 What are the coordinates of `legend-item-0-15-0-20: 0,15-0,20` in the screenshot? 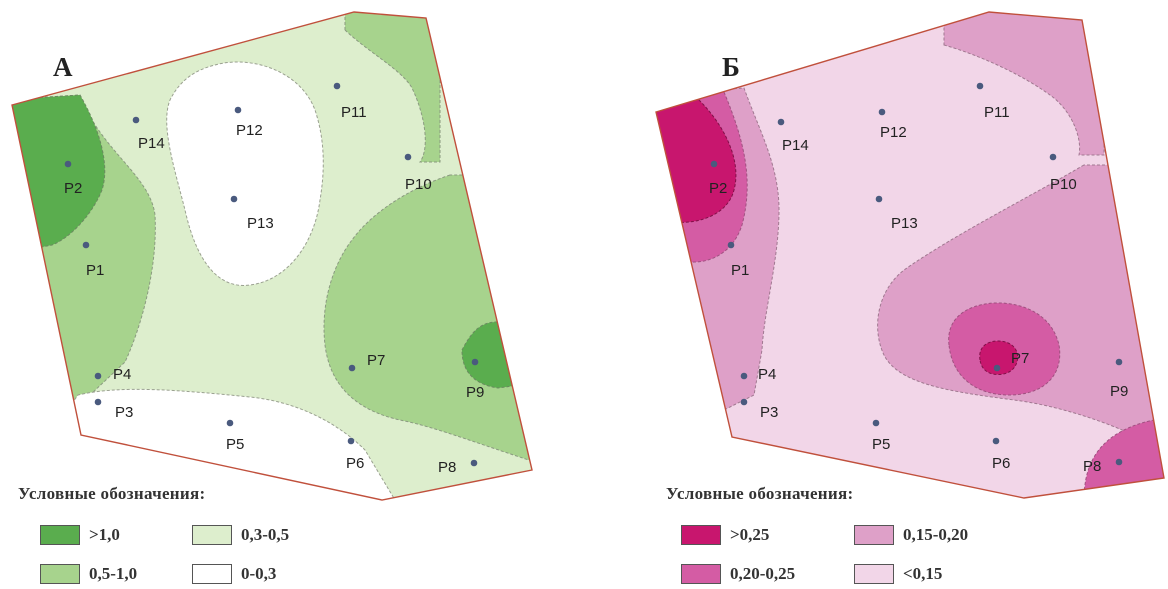 It's located at (911, 535).